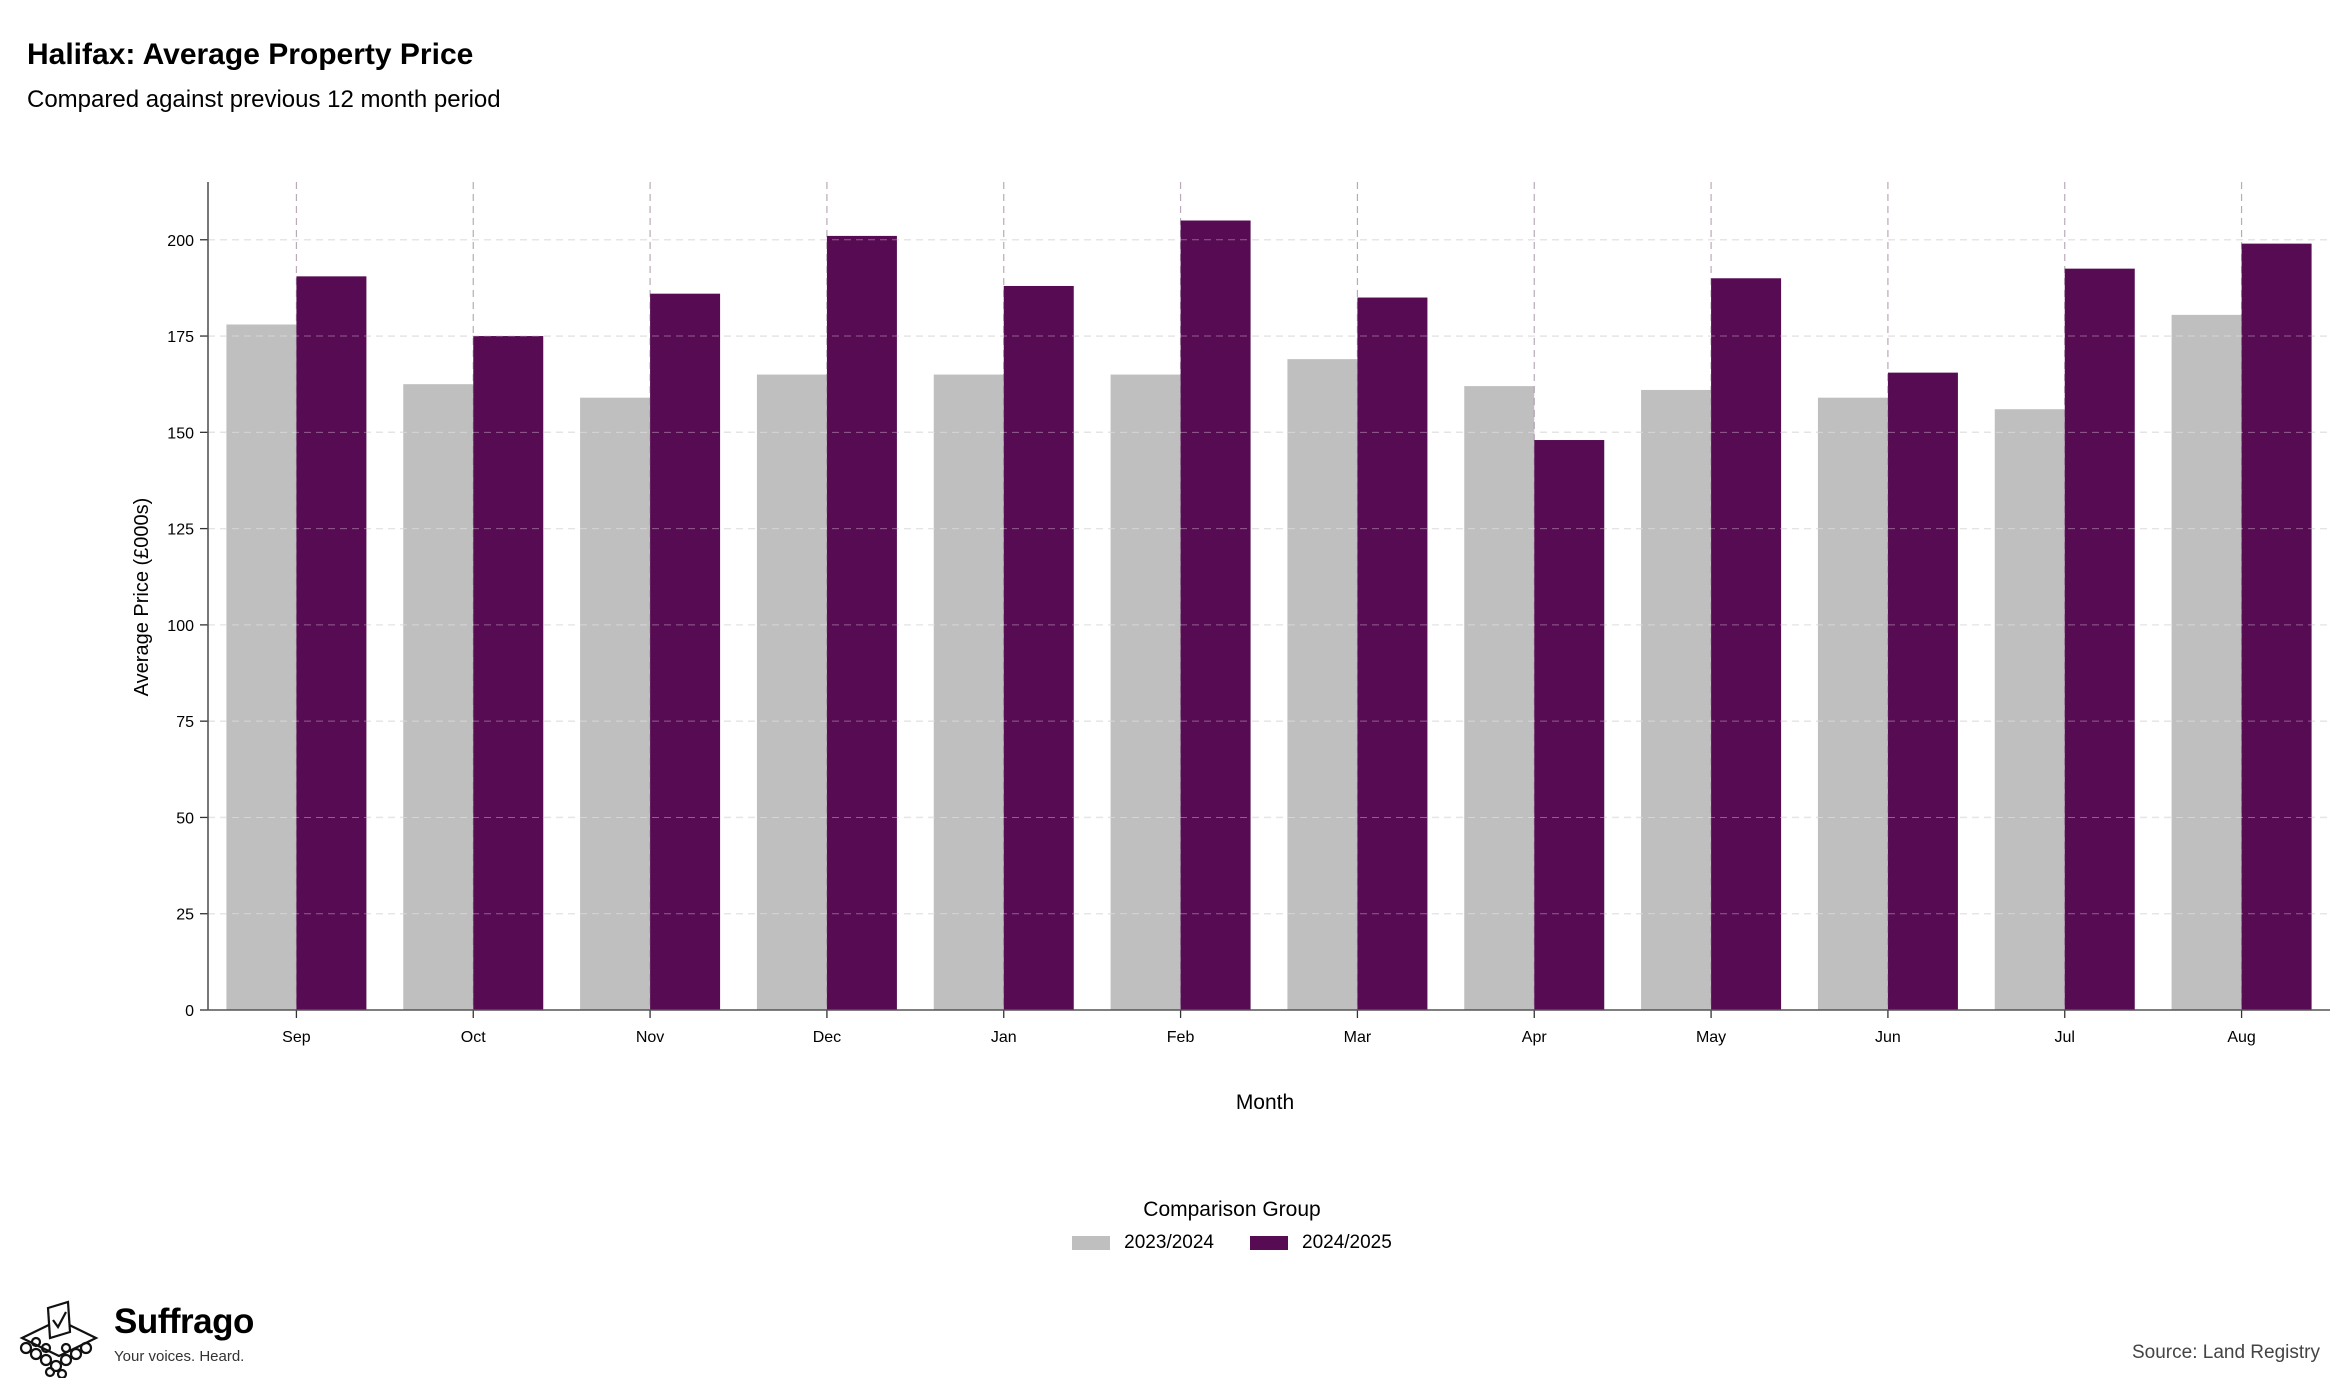 This screenshot has width=2334, height=1388. Describe the element at coordinates (1145, 692) in the screenshot. I see `bar-2023-2024-feb` at that location.